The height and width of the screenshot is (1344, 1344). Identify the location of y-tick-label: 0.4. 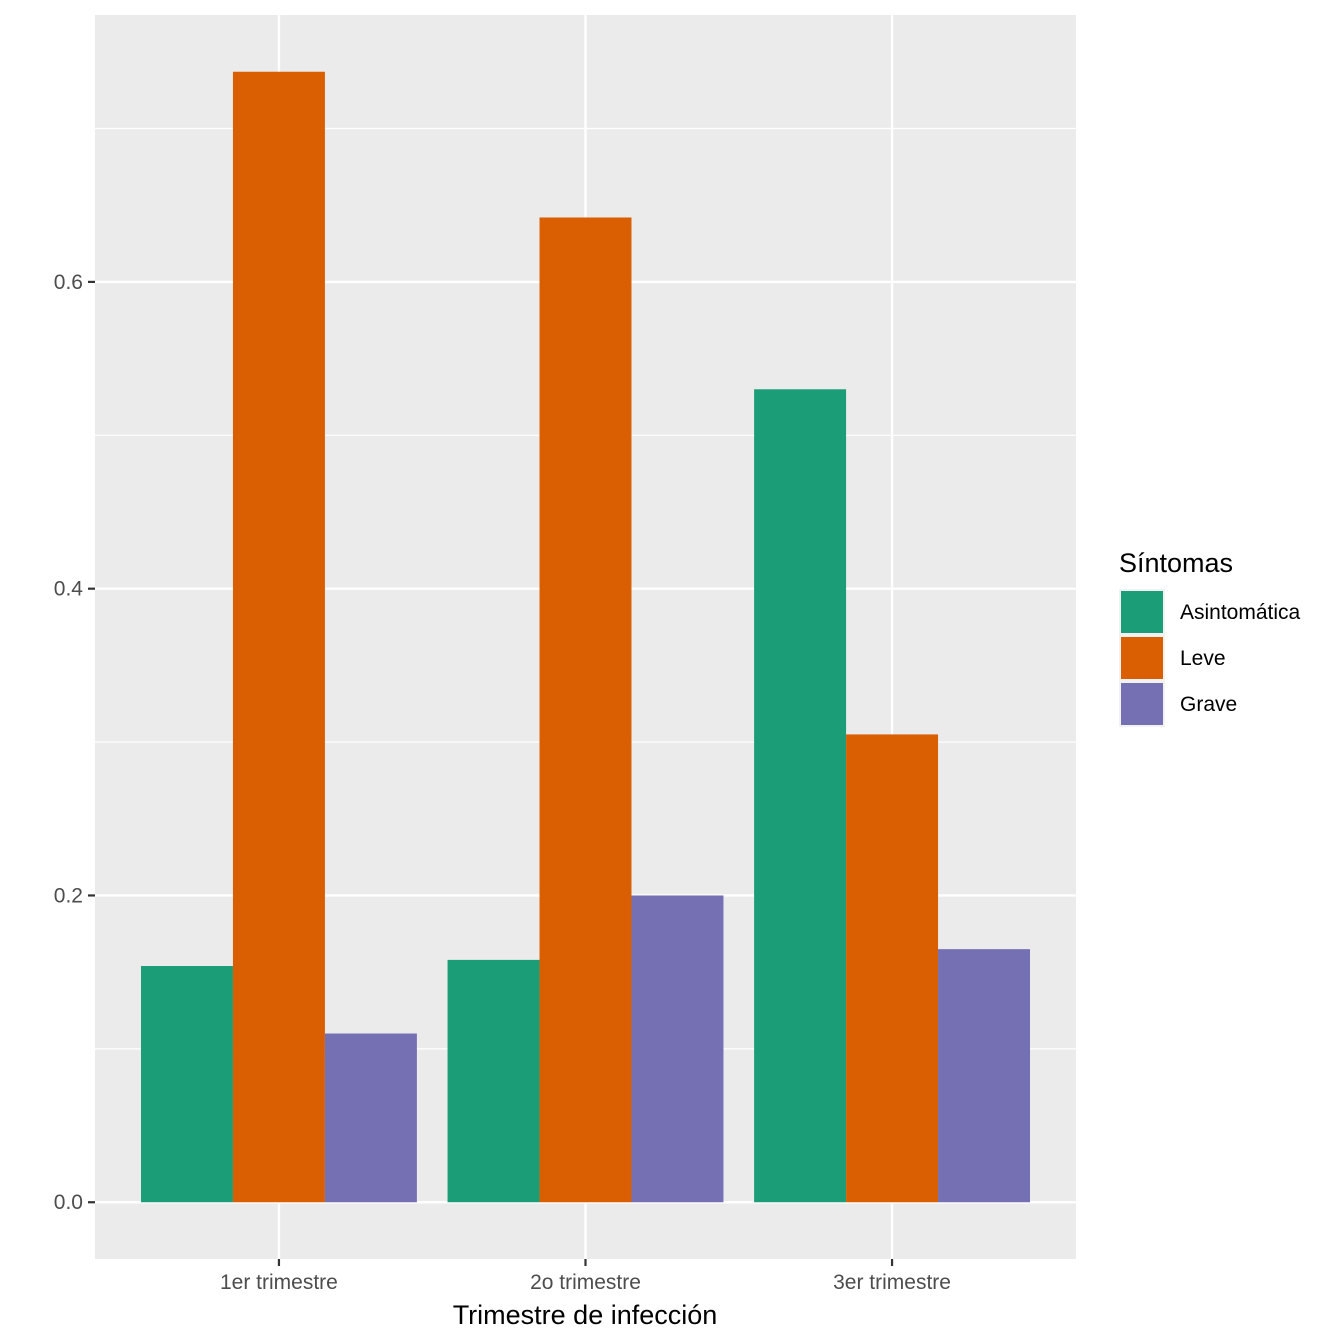
(69, 589).